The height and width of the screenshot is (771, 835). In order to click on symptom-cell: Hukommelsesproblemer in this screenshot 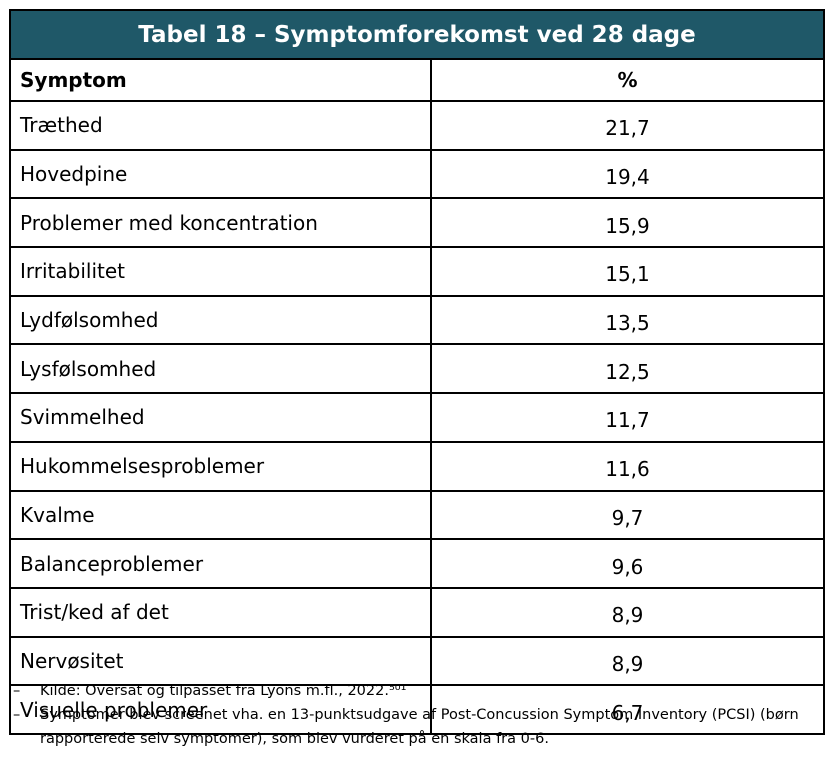, I will do `click(220, 466)`.